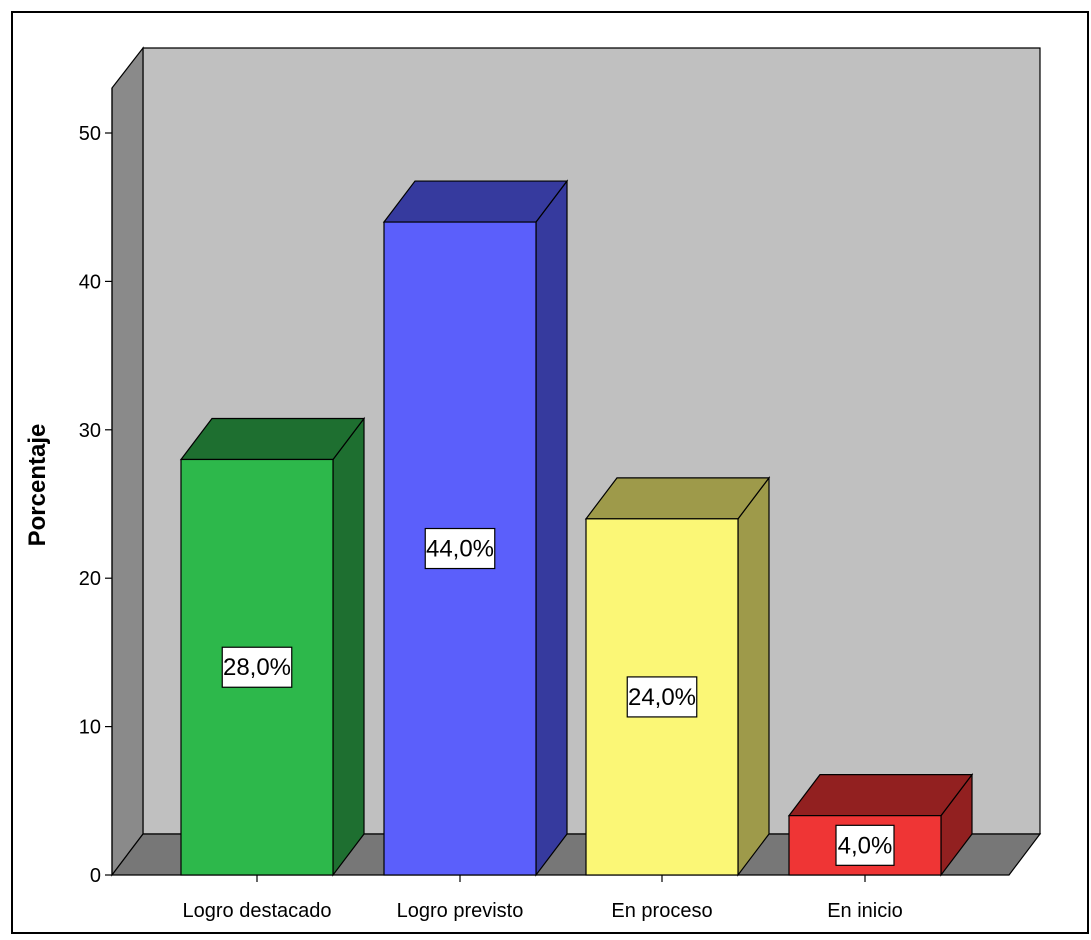 Image resolution: width=1091 pixels, height=940 pixels. I want to click on data-label: 28,0%, so click(257, 667).